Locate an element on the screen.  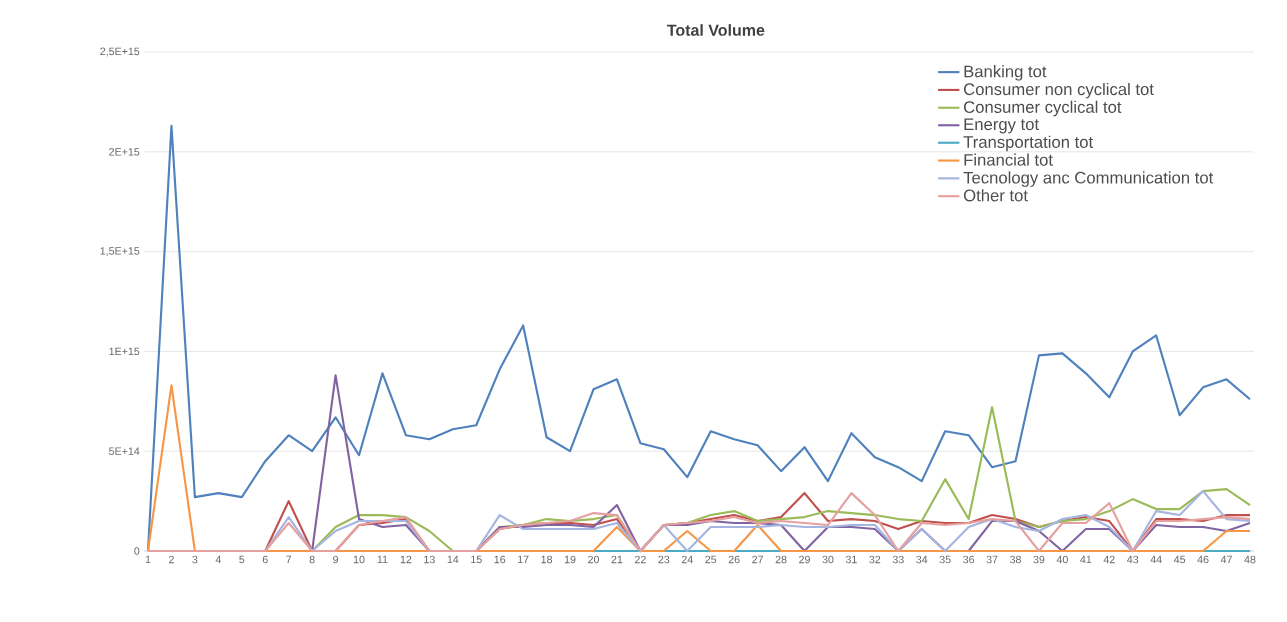
x-tick-label: 28 is located at coordinates (781, 559).